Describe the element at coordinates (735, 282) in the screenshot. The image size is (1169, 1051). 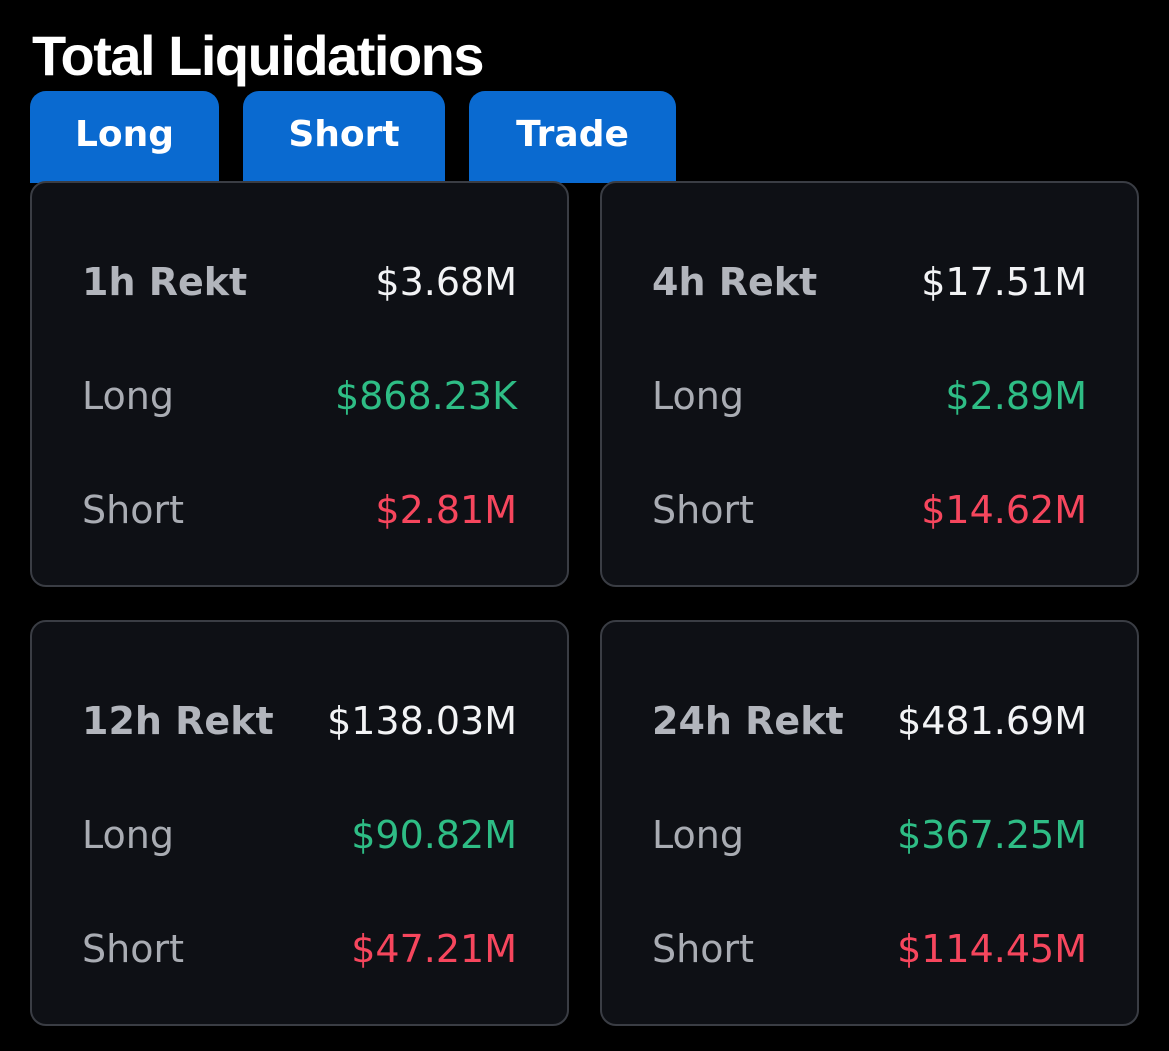
I see `period-label: 4h Rekt` at that location.